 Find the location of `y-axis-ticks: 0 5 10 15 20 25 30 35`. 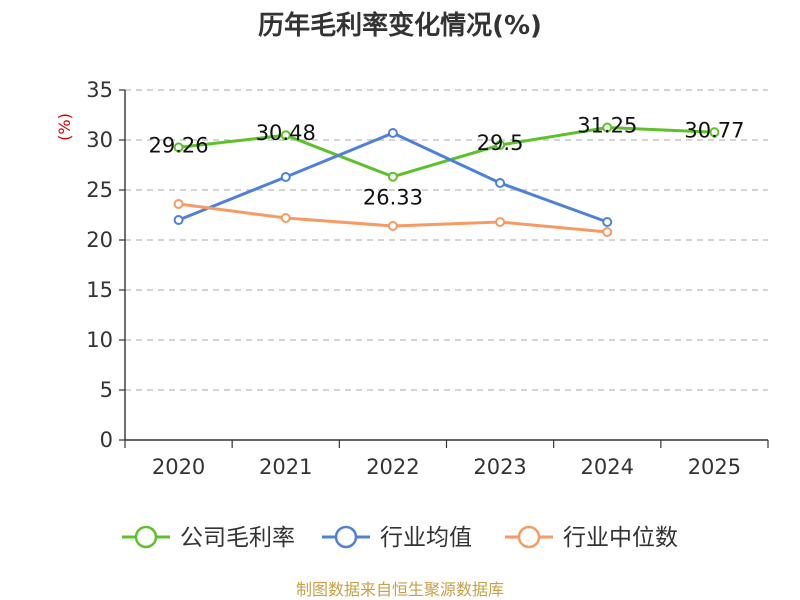

y-axis-ticks: 0 5 10 15 20 25 30 35 is located at coordinates (105, 265).